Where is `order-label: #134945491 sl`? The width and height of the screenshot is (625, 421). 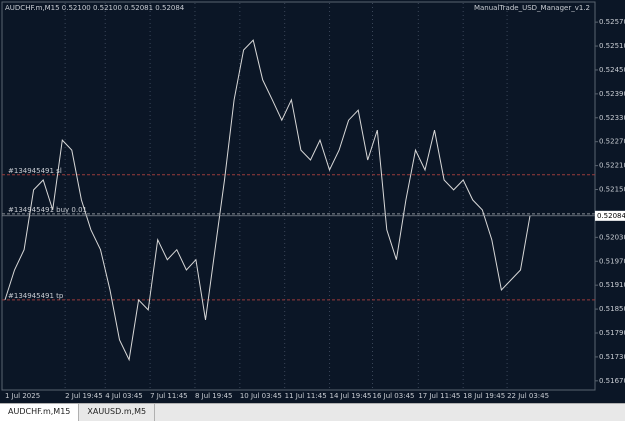 order-label: #134945491 sl is located at coordinates (35, 171).